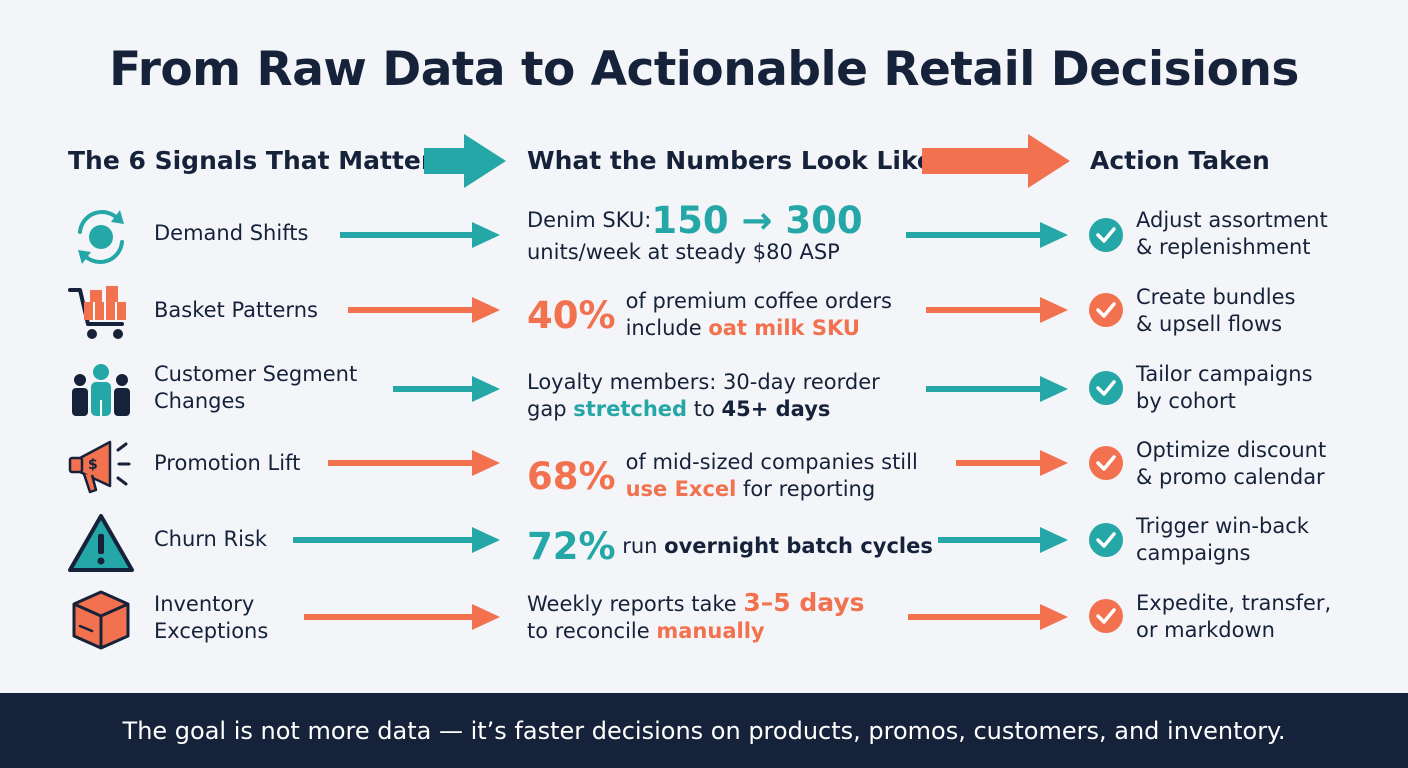 This screenshot has width=1408, height=768. I want to click on column-header-signals: The 6 Signals That Matter, so click(251, 160).